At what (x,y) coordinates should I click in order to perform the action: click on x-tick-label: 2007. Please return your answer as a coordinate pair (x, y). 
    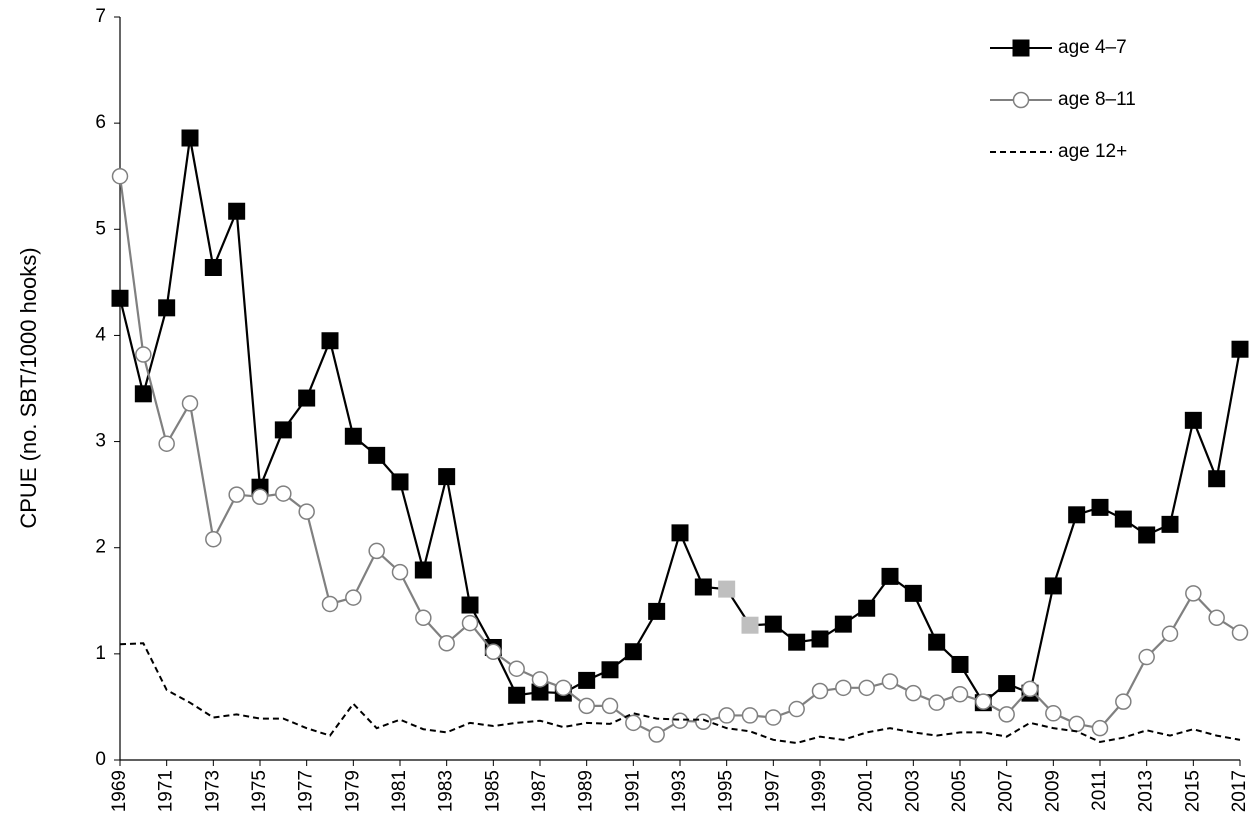
    Looking at the image, I should click on (1006, 791).